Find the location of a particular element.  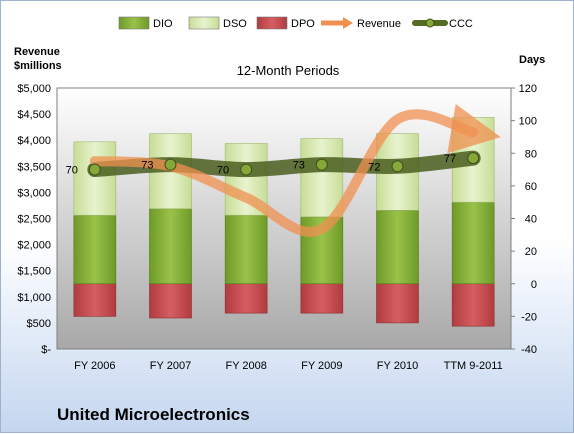

left-tick-label: $1,500 is located at coordinates (34, 272).